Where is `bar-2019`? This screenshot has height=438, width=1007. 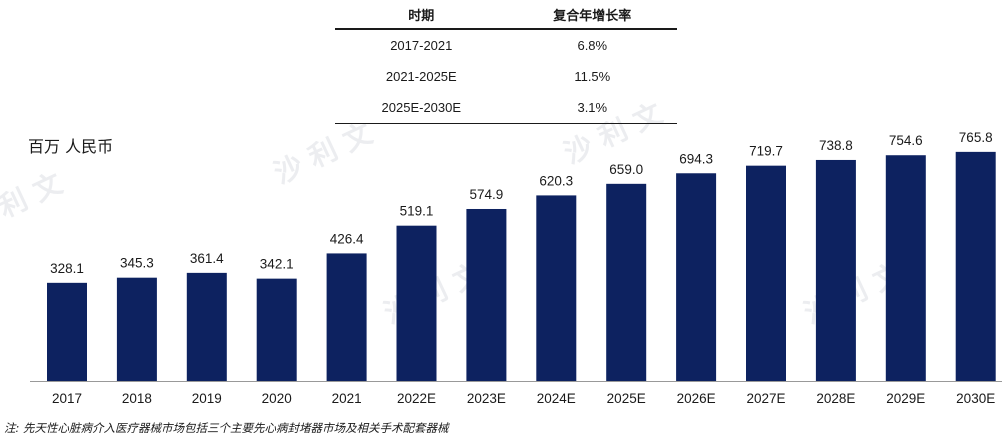
bar-2019 is located at coordinates (206, 326).